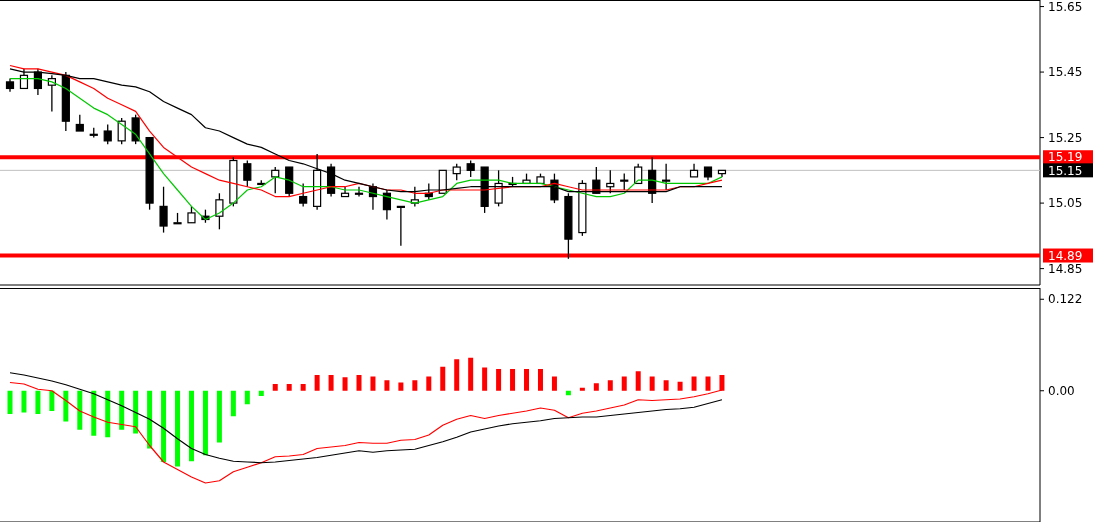 Image resolution: width=1107 pixels, height=522 pixels. Describe the element at coordinates (1065, 268) in the screenshot. I see `y-tick-label: 14.85` at that location.